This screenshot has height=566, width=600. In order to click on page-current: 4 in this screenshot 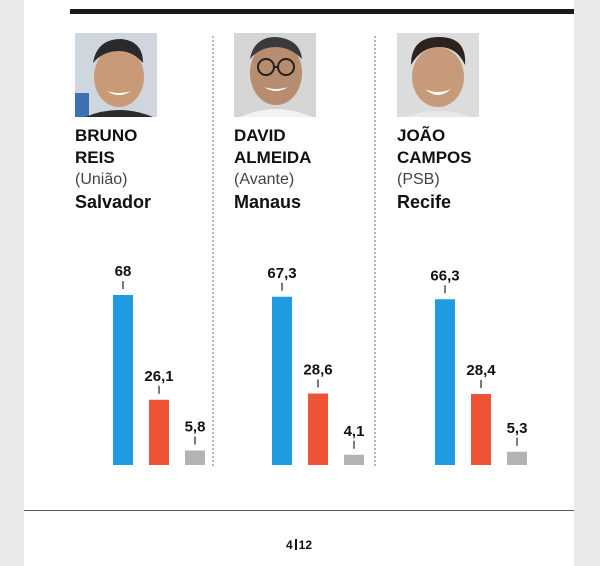, I will do `click(289, 545)`.